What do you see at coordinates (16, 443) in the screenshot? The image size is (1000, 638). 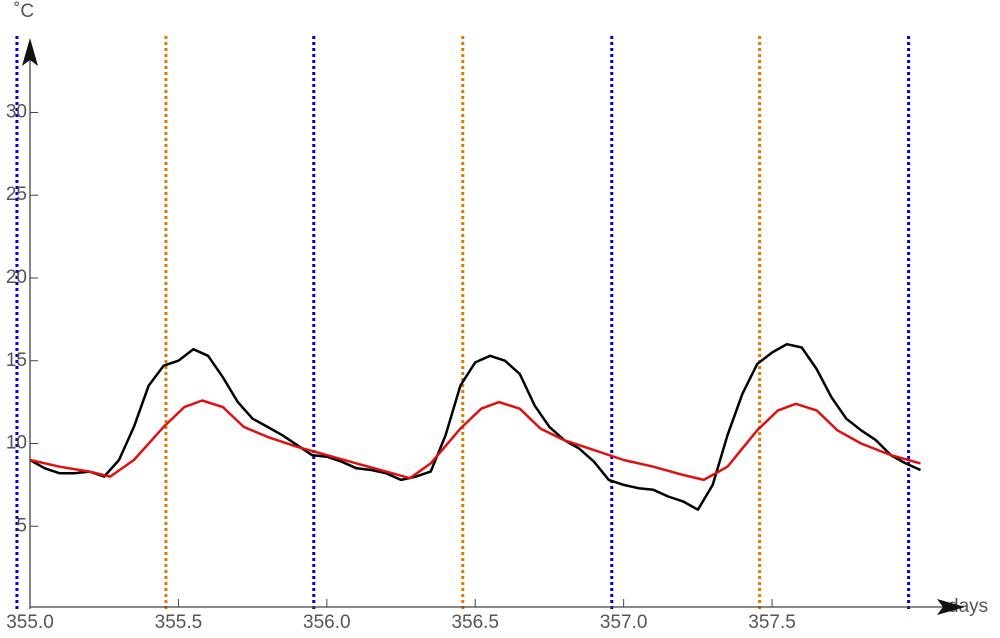 I see `y-tick-label: 10` at bounding box center [16, 443].